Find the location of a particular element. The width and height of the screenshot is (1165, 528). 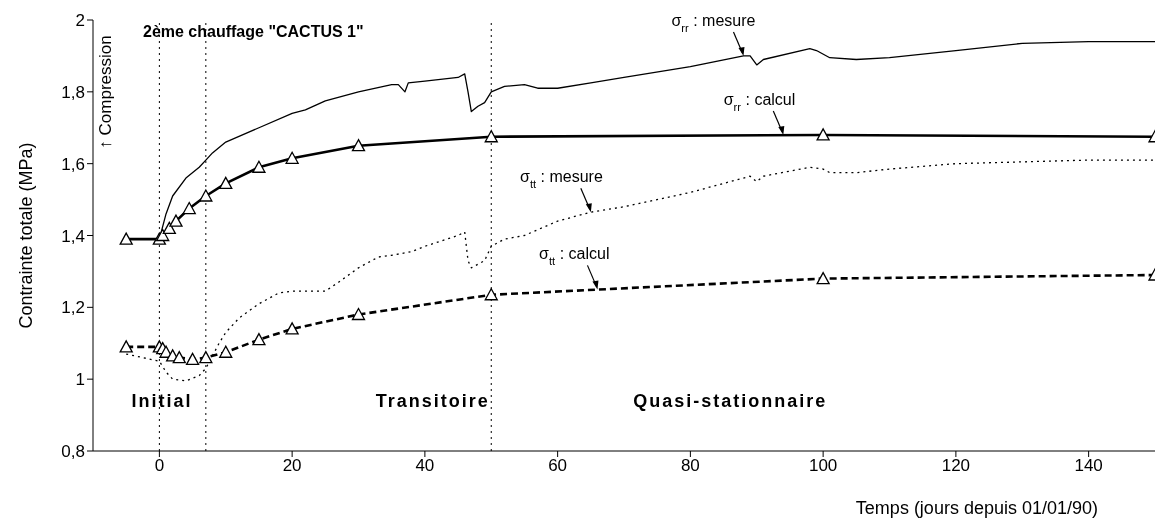

x-tick-label: 80 is located at coordinates (690, 466).